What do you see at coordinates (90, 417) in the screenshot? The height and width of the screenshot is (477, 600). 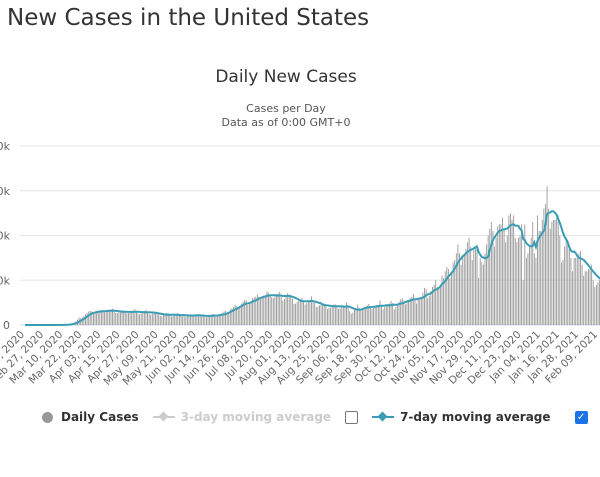 I see `legend-daily-cases: Daily Cases` at bounding box center [90, 417].